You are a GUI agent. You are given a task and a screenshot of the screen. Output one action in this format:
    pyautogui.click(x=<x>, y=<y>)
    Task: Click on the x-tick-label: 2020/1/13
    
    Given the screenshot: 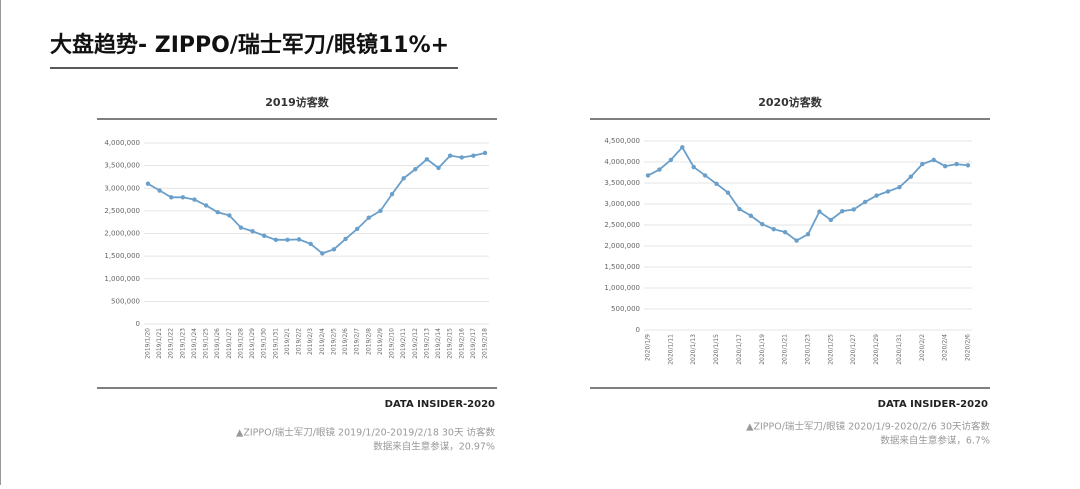 What is the action you would take?
    pyautogui.click(x=693, y=349)
    